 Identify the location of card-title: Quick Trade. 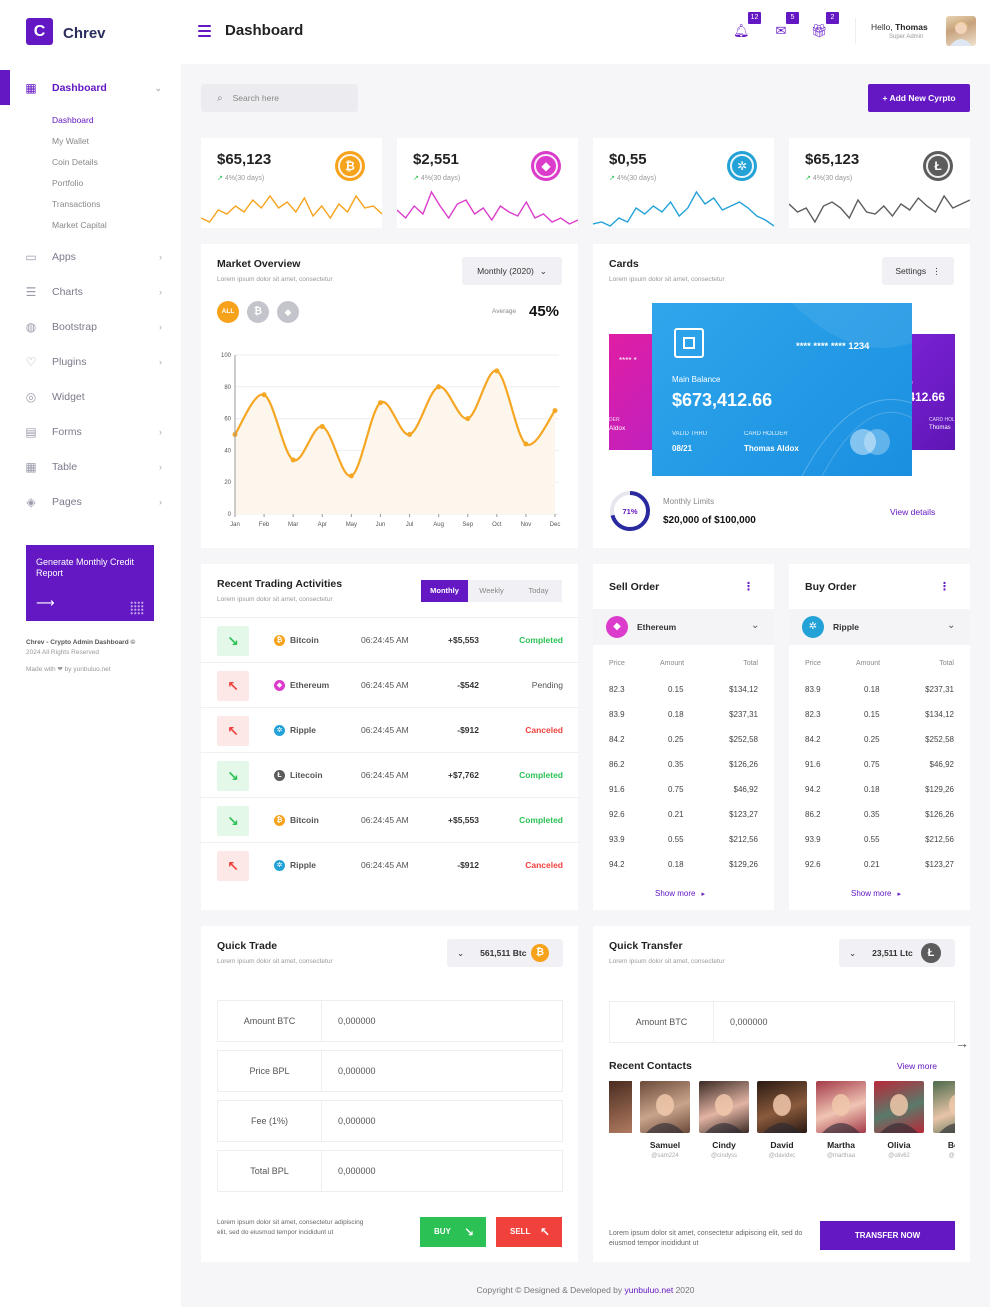
(247, 946).